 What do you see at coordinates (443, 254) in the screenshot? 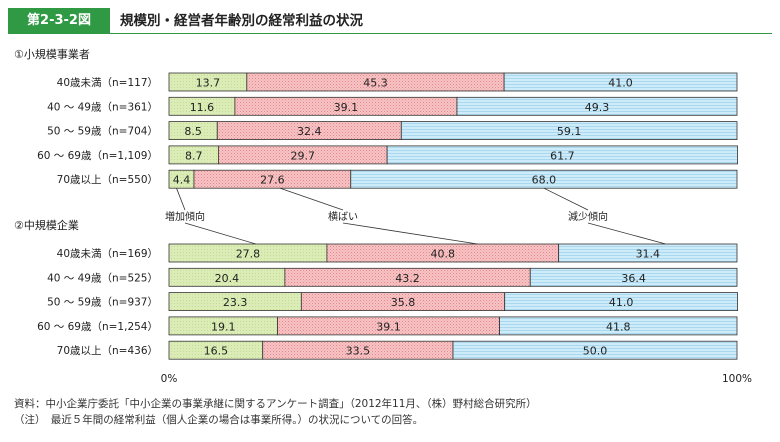
I see `data-label: 40.8` at bounding box center [443, 254].